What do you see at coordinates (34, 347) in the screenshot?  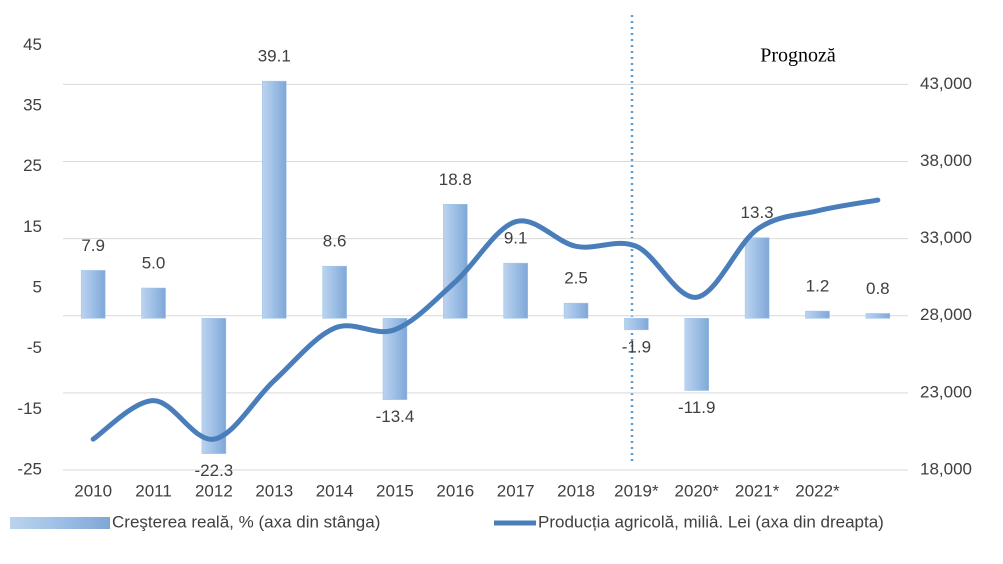 I see `y-tick-label: -5` at bounding box center [34, 347].